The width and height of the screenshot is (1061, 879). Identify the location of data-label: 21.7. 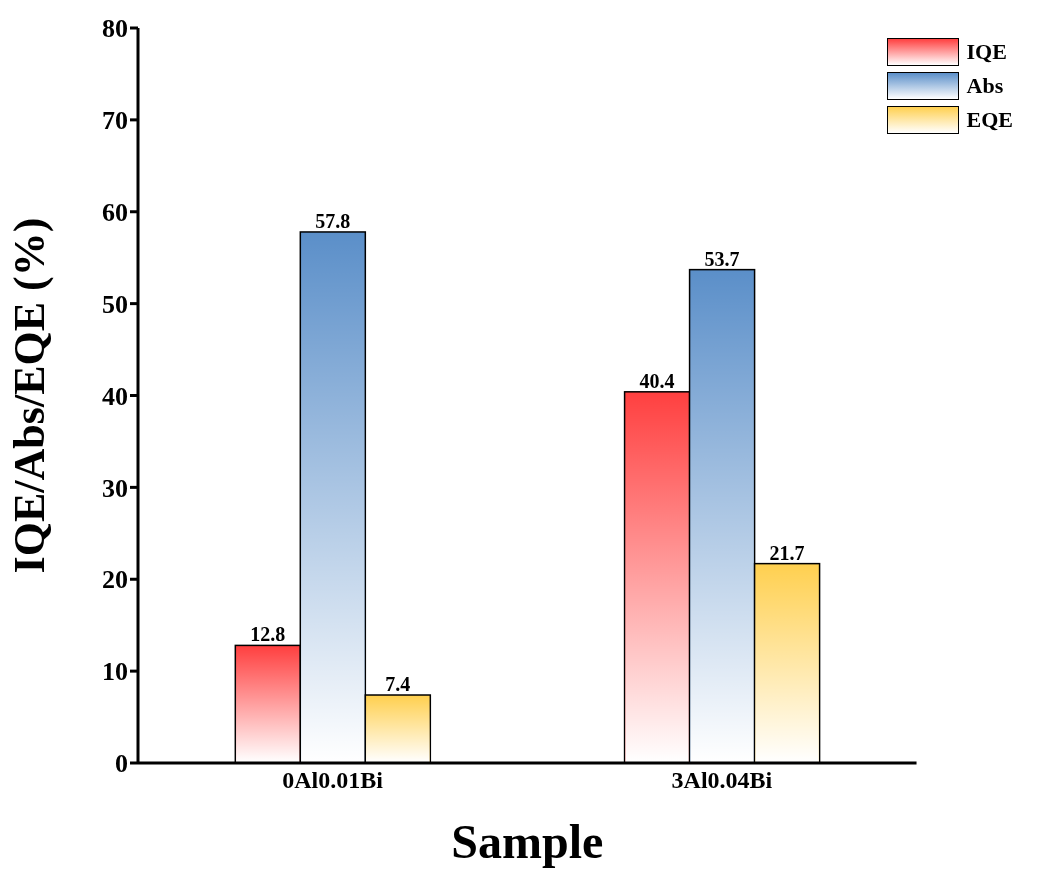
(787, 552).